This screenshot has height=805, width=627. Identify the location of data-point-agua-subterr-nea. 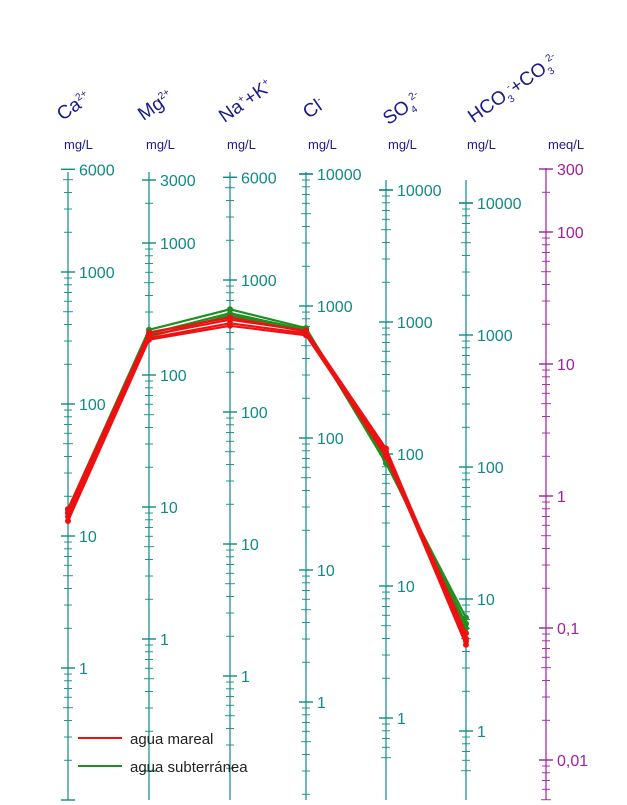
(466, 617).